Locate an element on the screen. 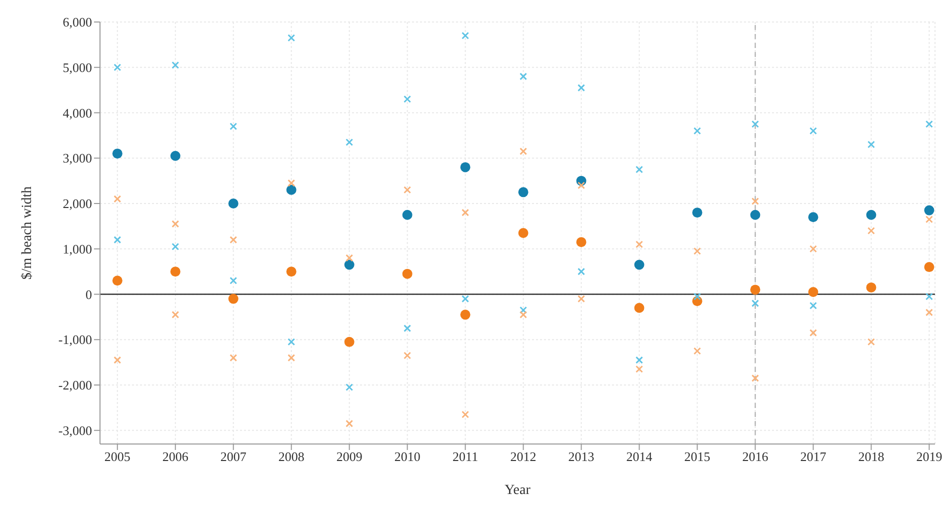 The width and height of the screenshot is (951, 508). x-tick-label: 2015 is located at coordinates (697, 456).